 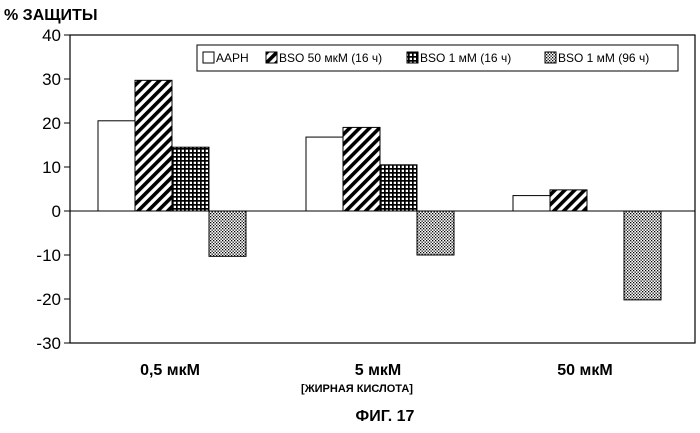 What do you see at coordinates (51, 79) in the screenshot?
I see `y-tick-label: 30` at bounding box center [51, 79].